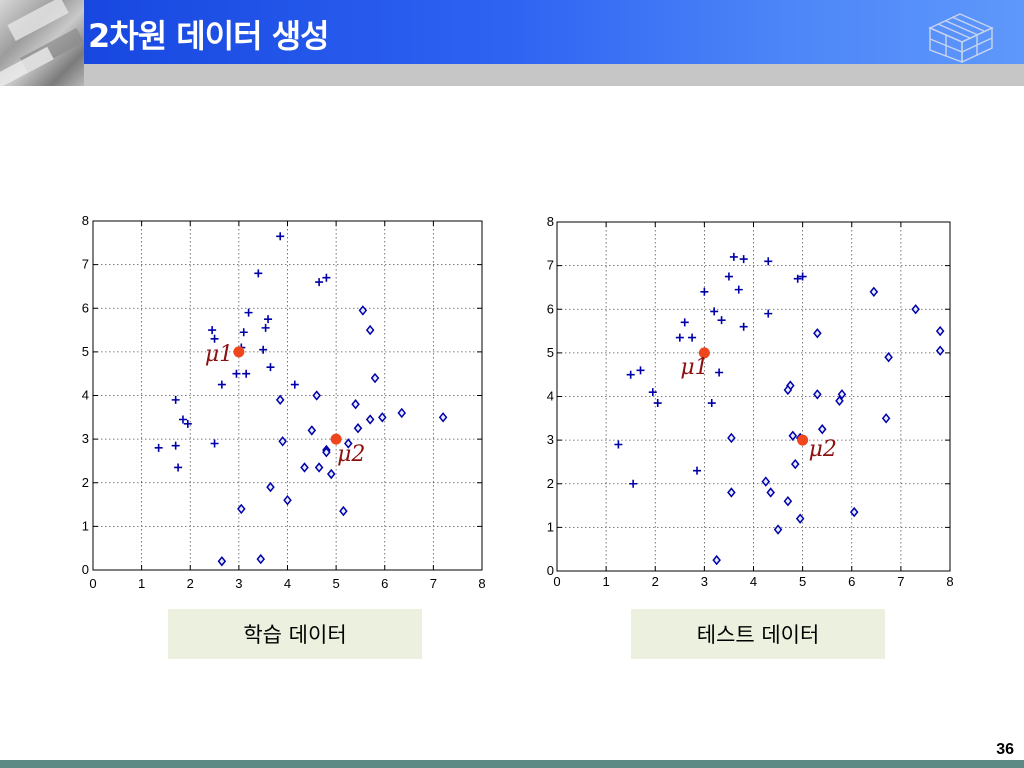  Describe the element at coordinates (961, 38) in the screenshot. I see `isometric-cube-icon` at that location.